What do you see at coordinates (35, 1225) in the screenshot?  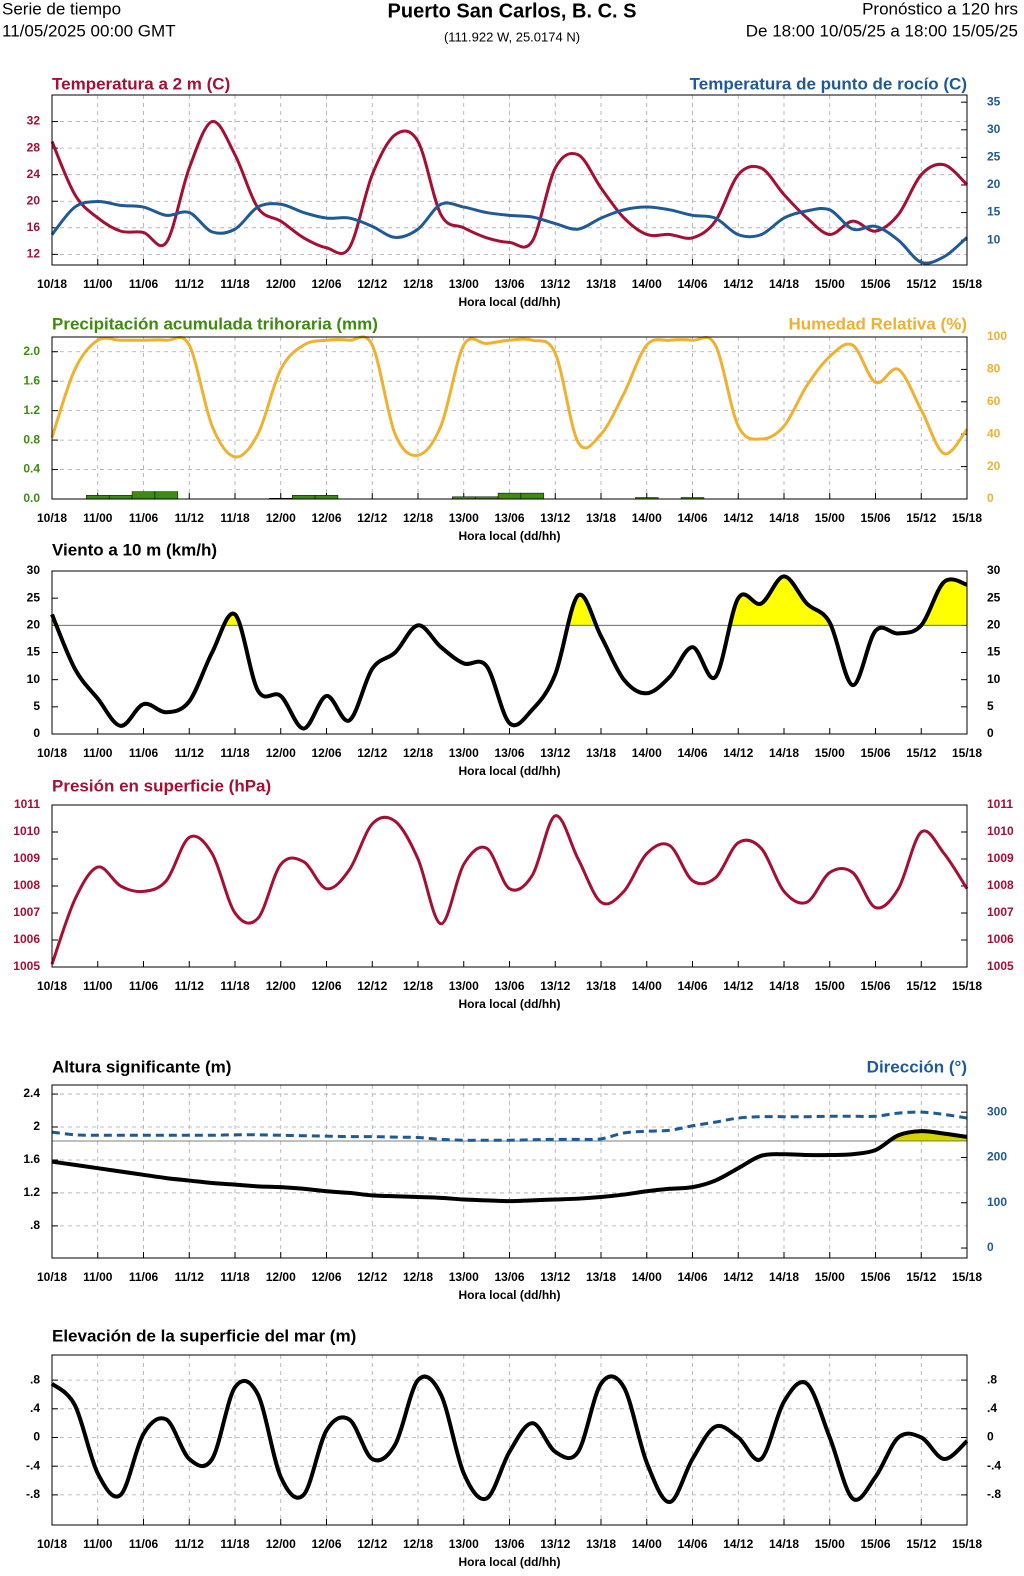 I see `y-tick-label: .8` at bounding box center [35, 1225].